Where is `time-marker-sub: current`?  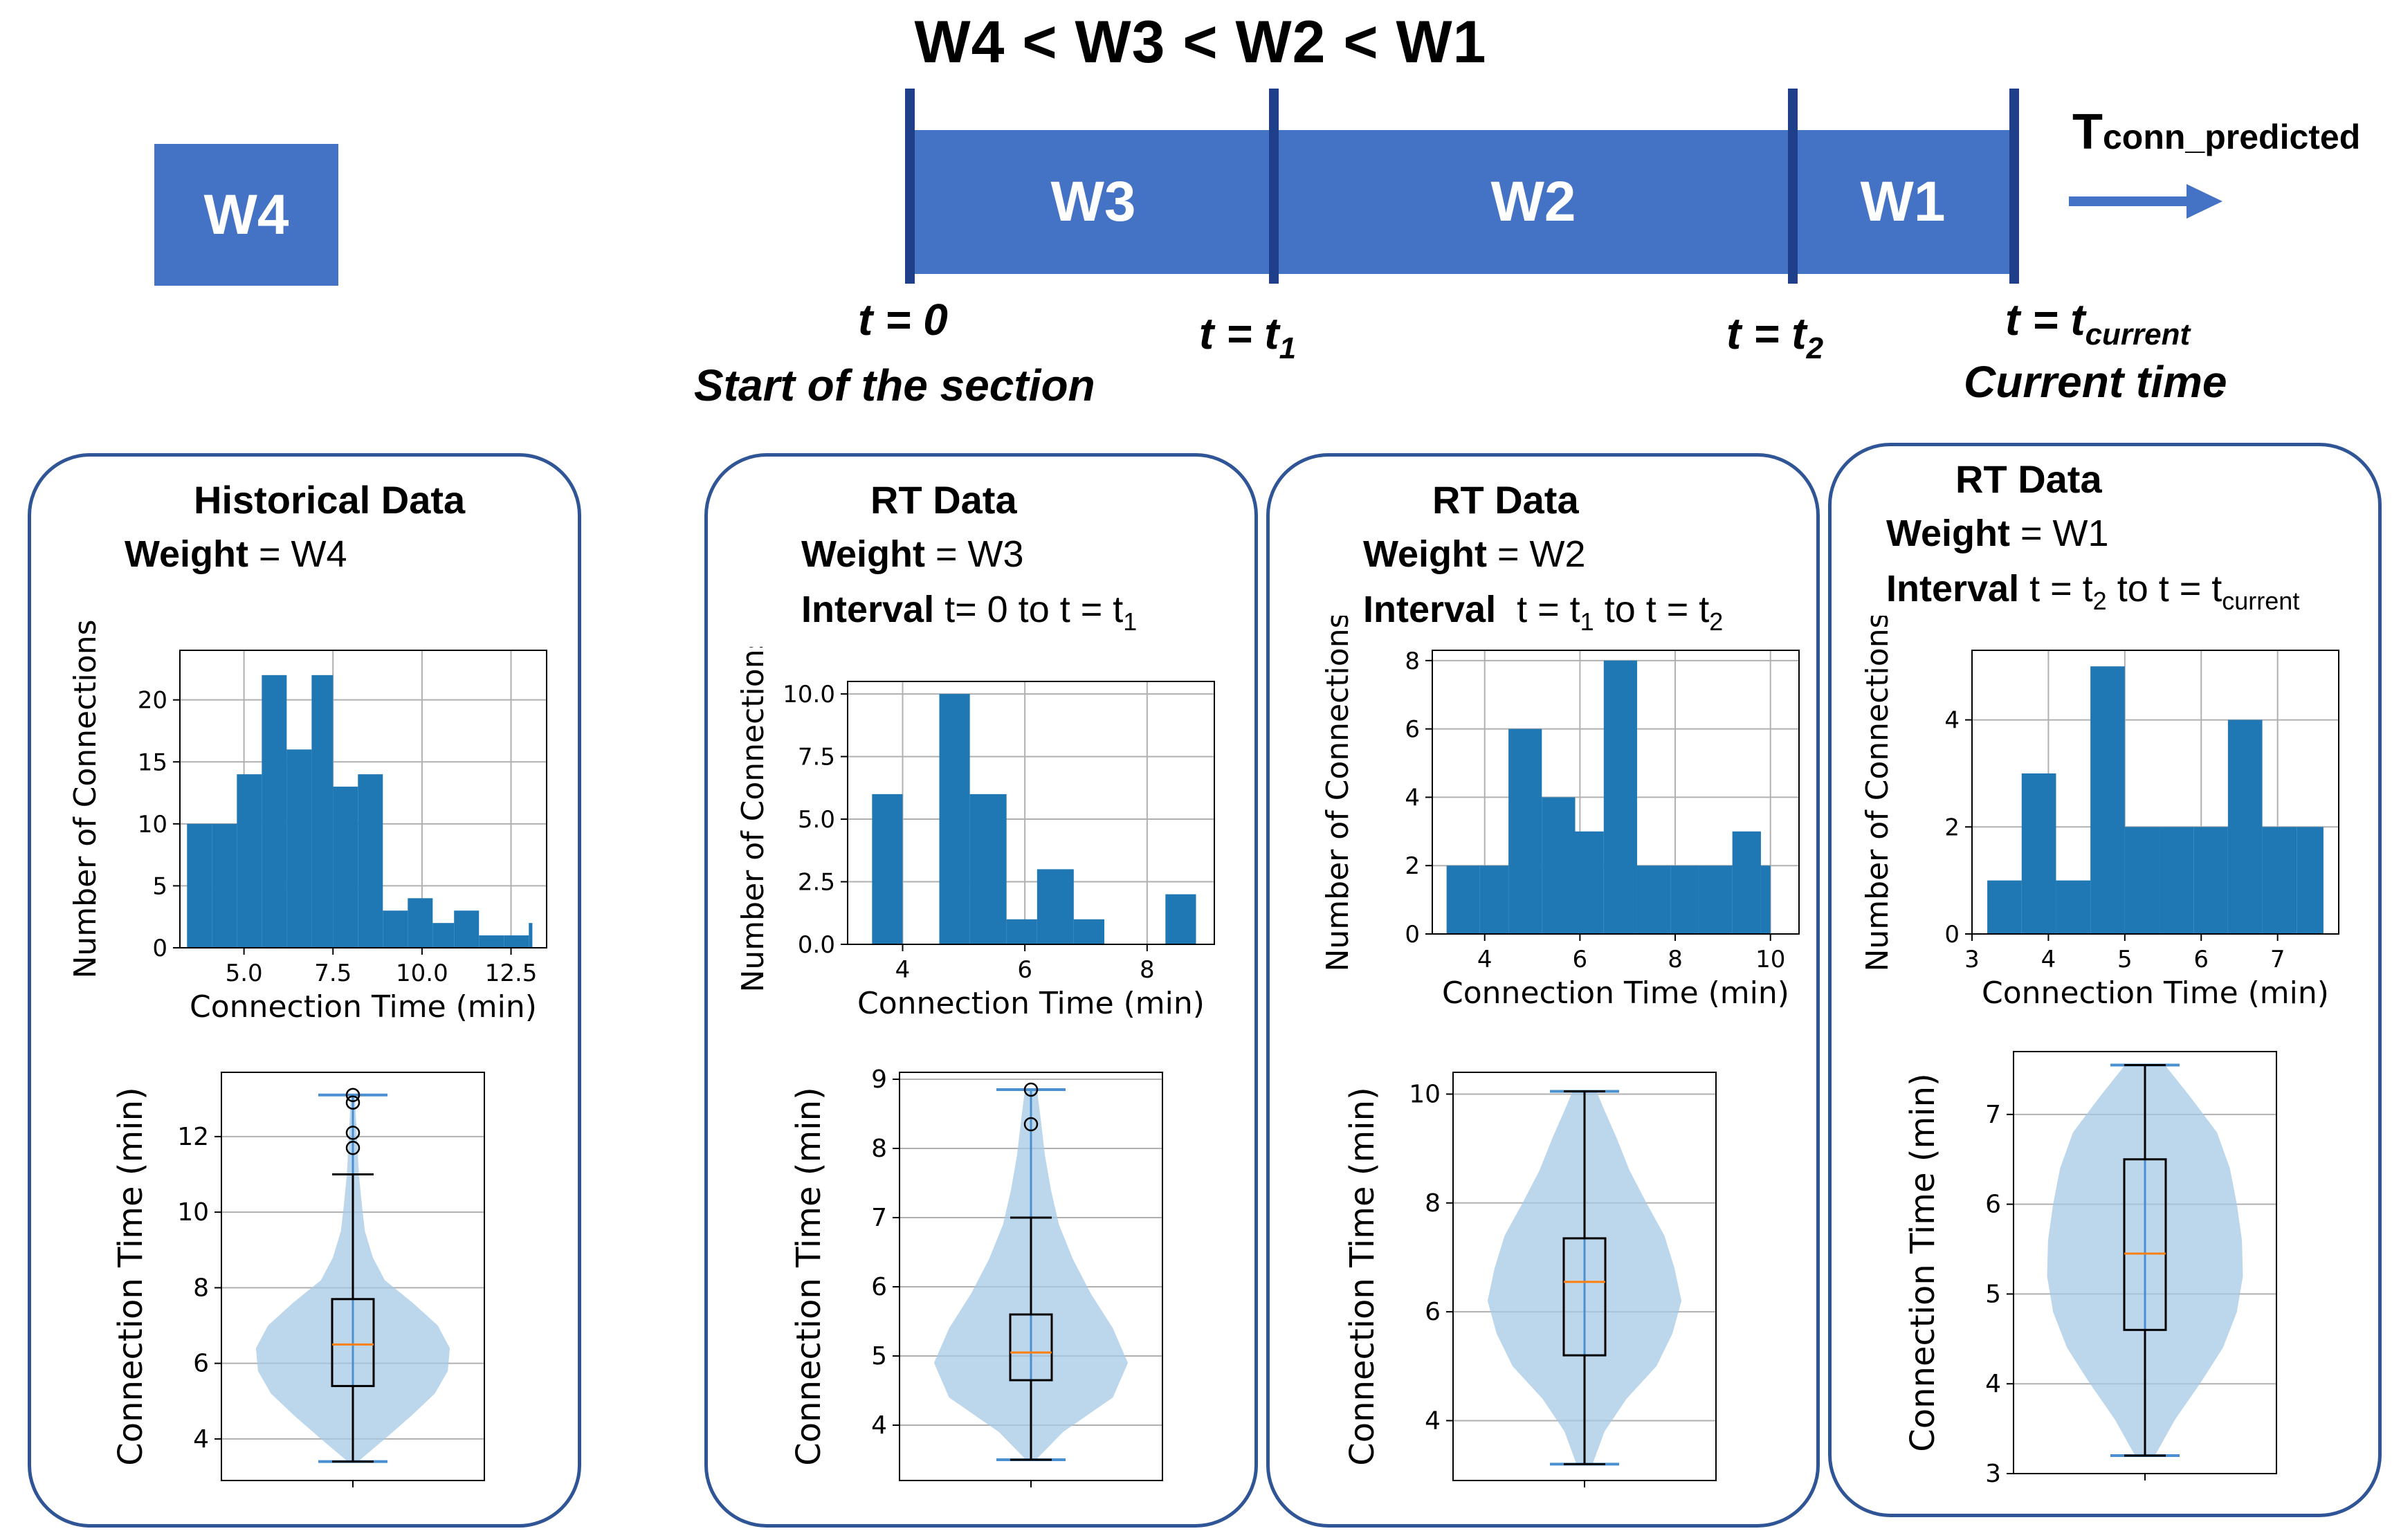
time-marker-sub: current is located at coordinates (2138, 334).